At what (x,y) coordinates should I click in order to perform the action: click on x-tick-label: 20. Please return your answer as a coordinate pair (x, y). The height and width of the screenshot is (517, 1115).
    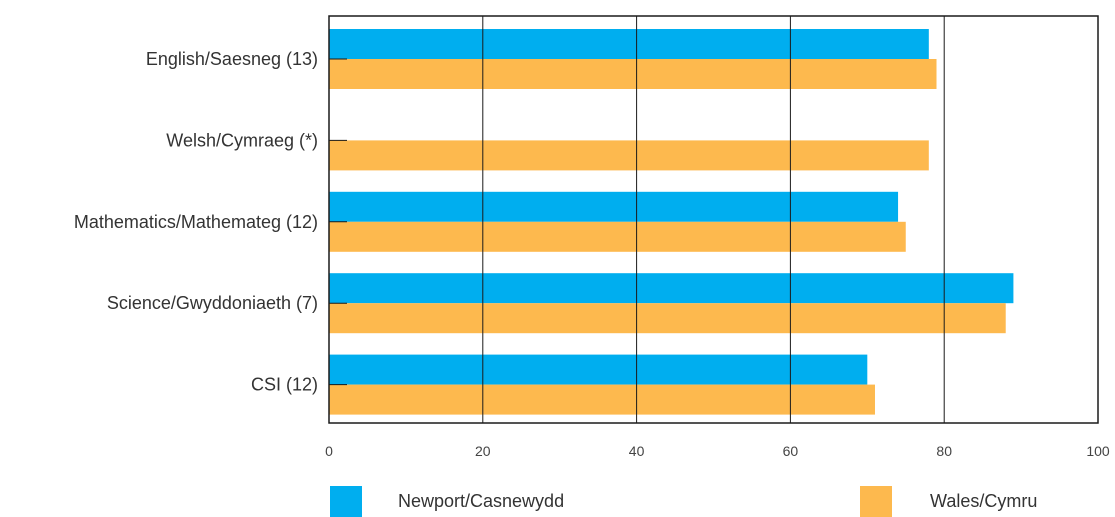
    Looking at the image, I should click on (483, 451).